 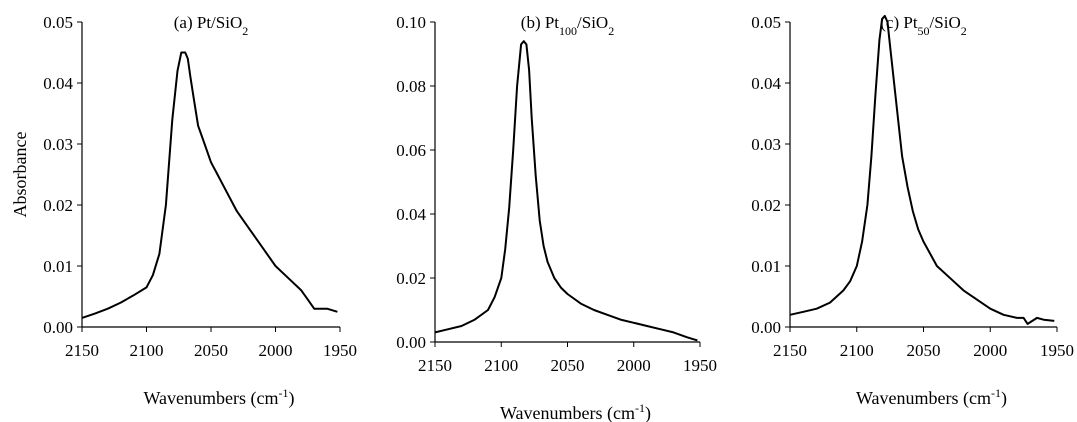 What do you see at coordinates (766, 83) in the screenshot?
I see `panel-c-y-tick-label: 0.04` at bounding box center [766, 83].